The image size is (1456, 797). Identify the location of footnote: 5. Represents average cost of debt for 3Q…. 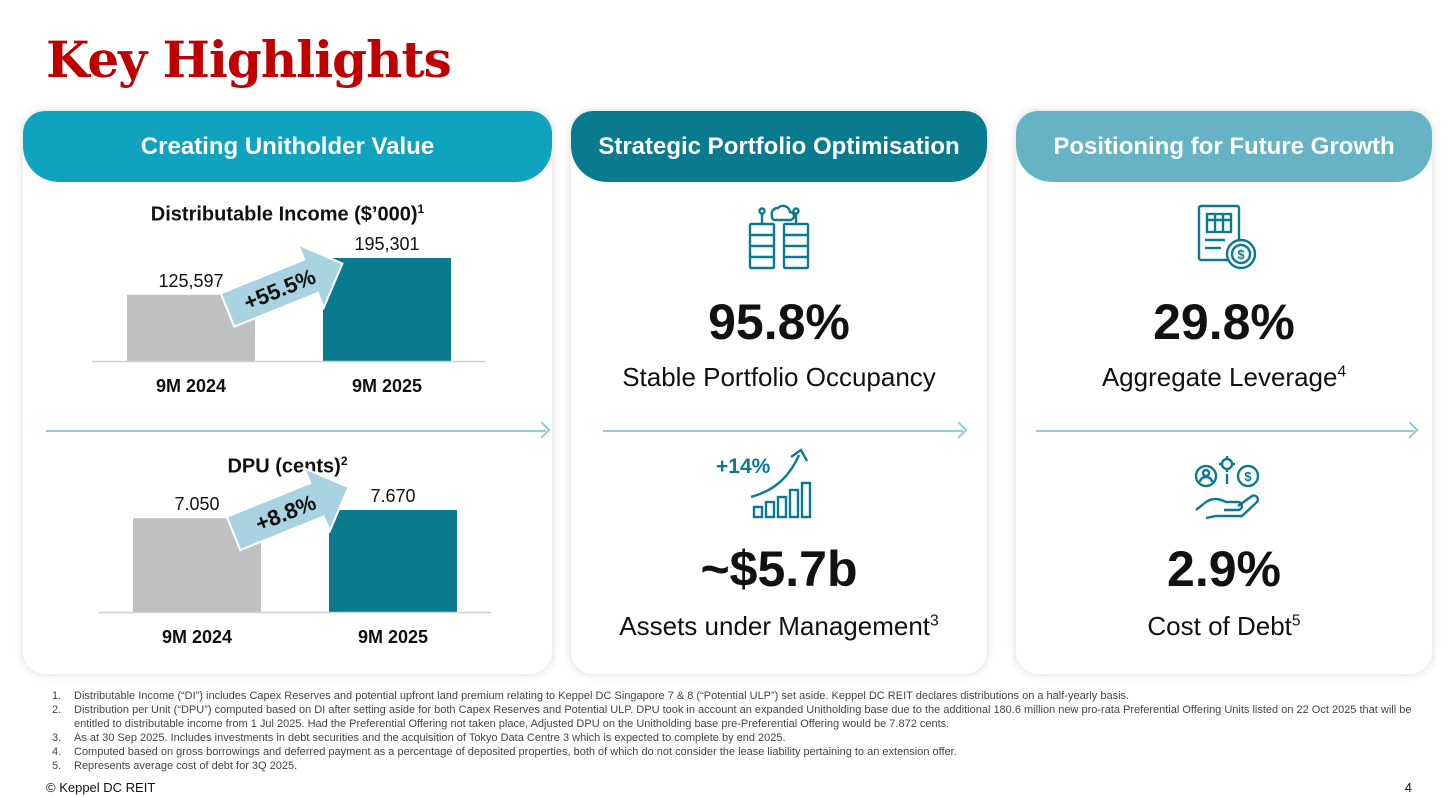
(175, 766).